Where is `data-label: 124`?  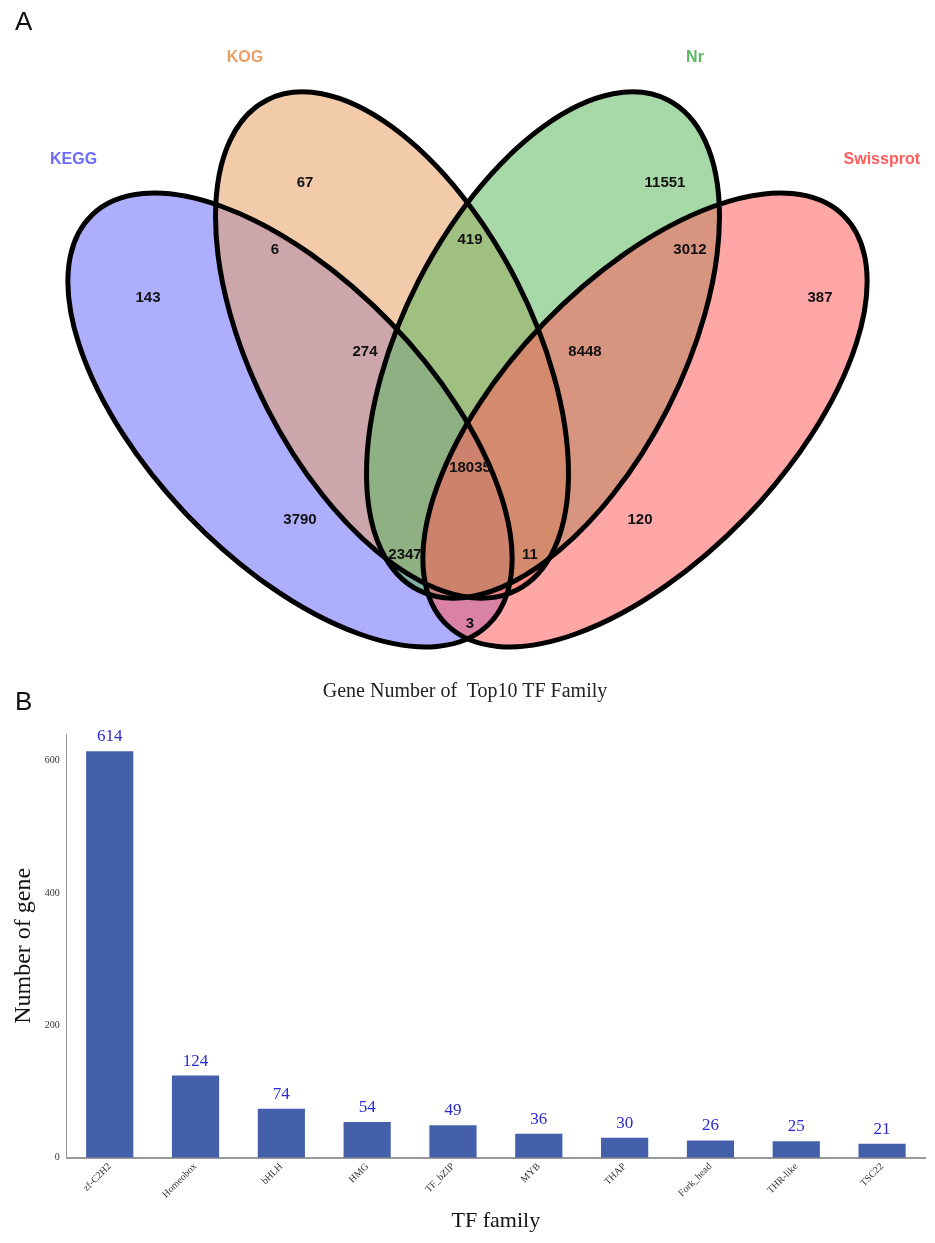
data-label: 124 is located at coordinates (195, 1060).